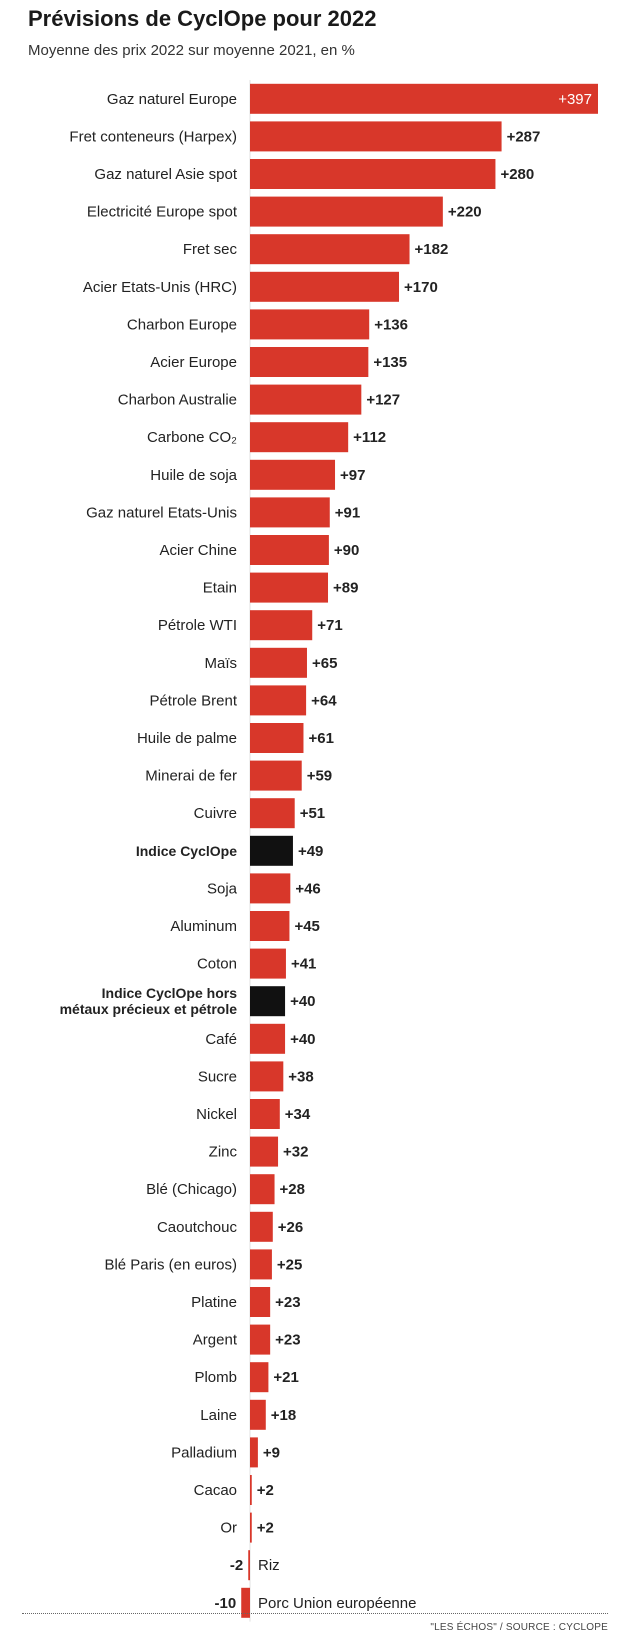  Describe the element at coordinates (215, 1490) in the screenshot. I see `category-label: Cacao` at that location.